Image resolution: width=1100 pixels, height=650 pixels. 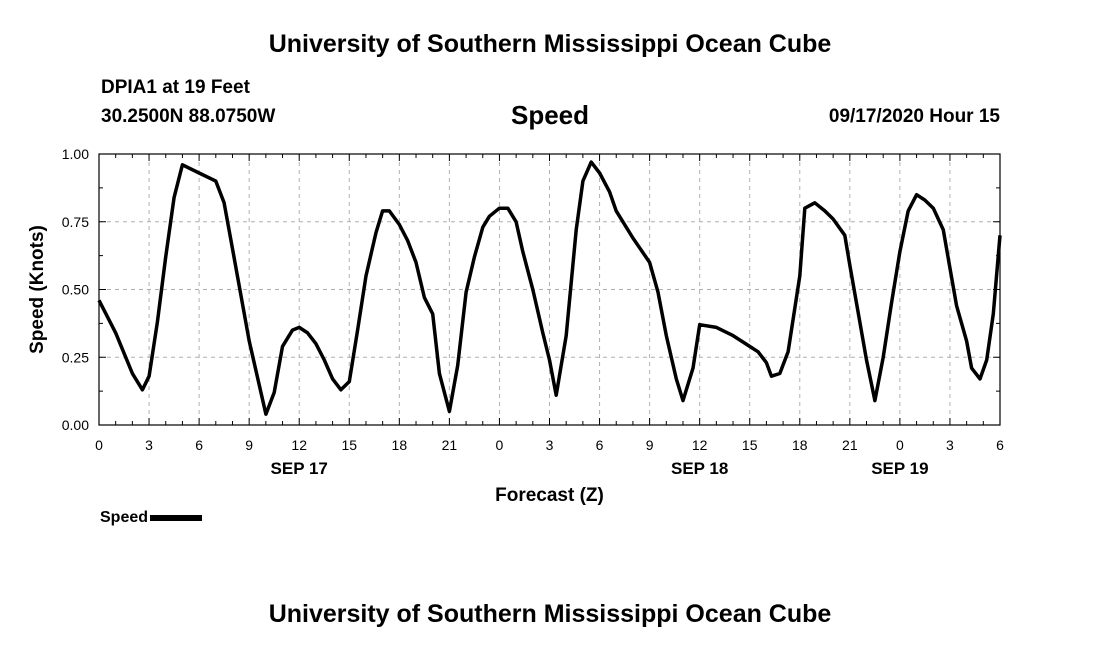 What do you see at coordinates (188, 116) in the screenshot?
I see `coordinates-label: 30.2500N 88.0750W` at bounding box center [188, 116].